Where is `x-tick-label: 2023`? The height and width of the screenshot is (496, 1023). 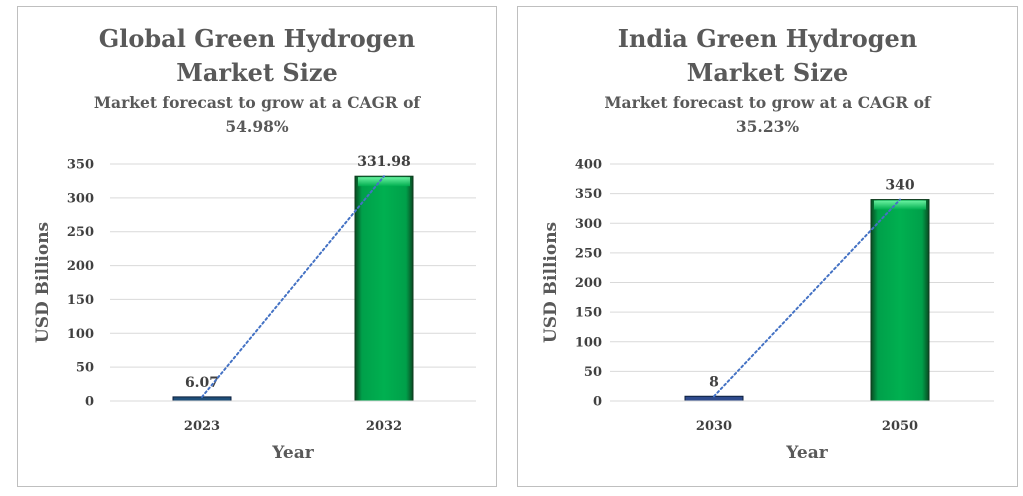 x-tick-label: 2023 is located at coordinates (202, 426).